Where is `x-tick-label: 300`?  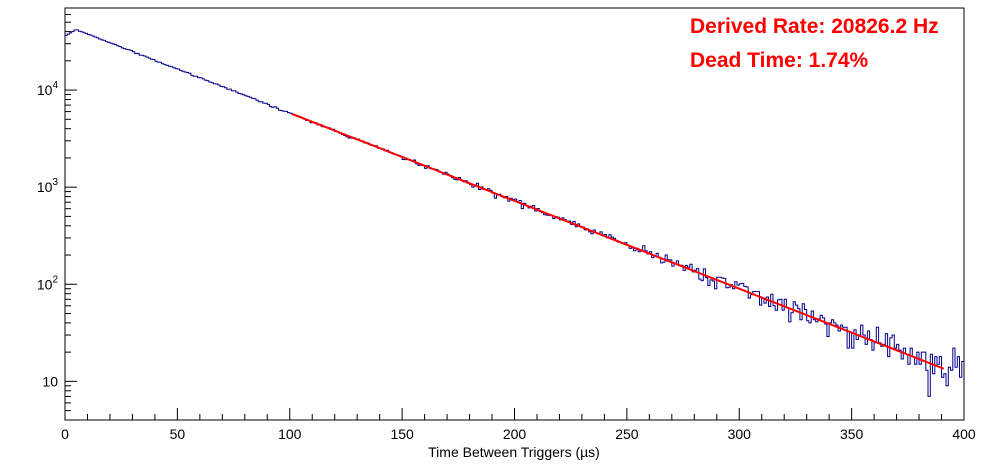
x-tick-label: 300 is located at coordinates (740, 434).